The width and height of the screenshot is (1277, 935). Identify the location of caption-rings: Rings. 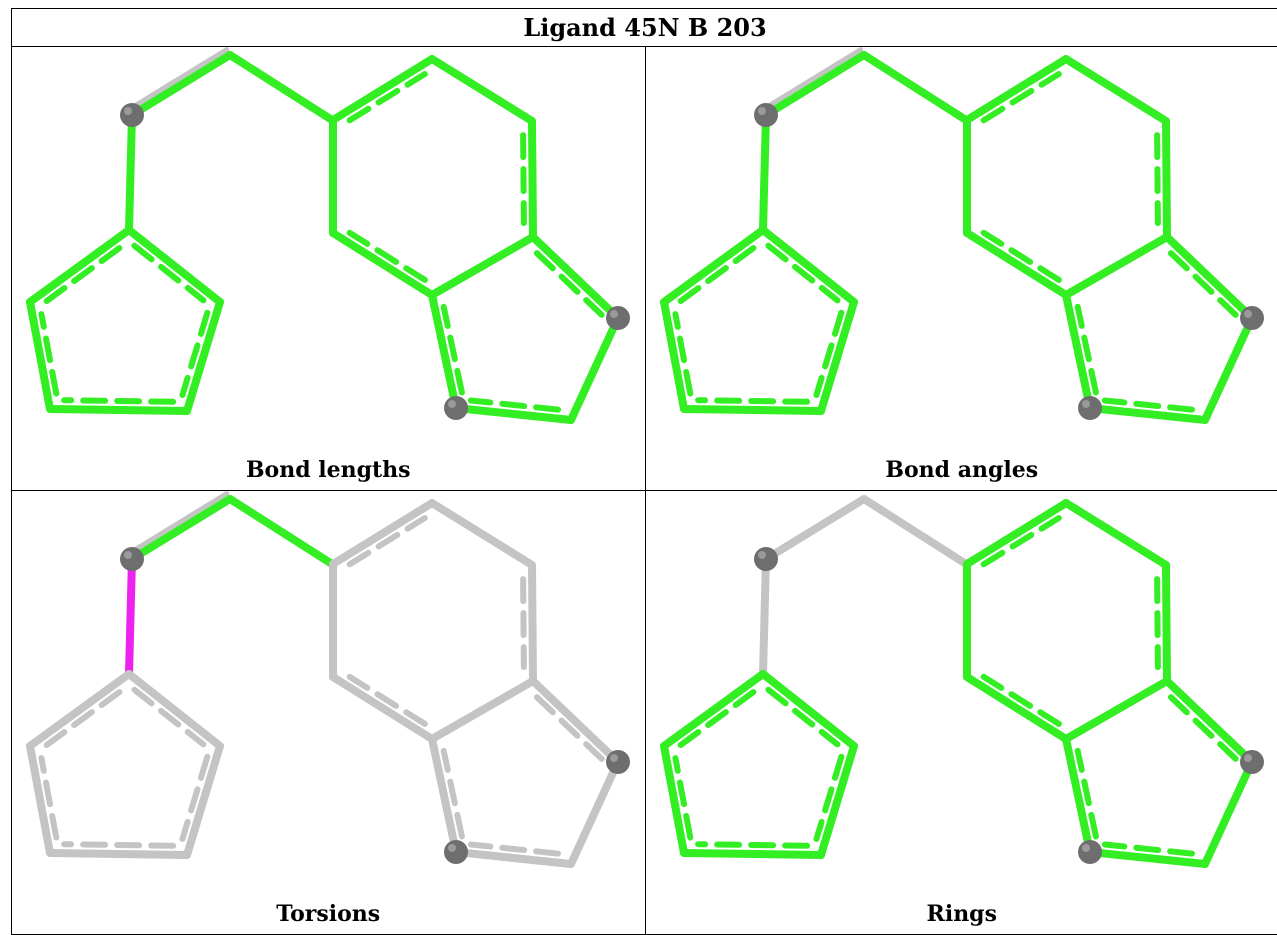
(961, 914).